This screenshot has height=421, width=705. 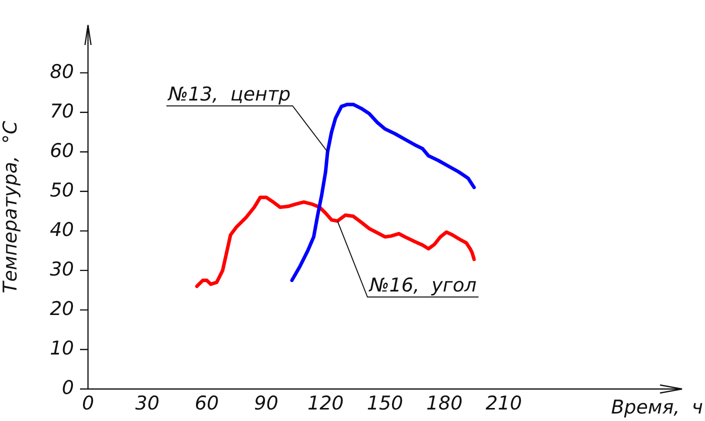 What do you see at coordinates (62, 269) in the screenshot?
I see `y-tick-label: 30` at bounding box center [62, 269].